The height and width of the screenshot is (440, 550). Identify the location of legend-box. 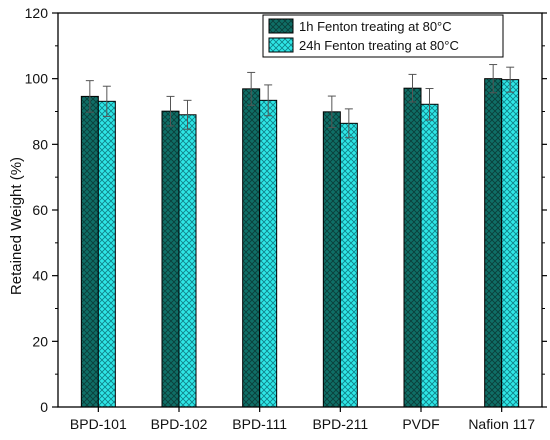
(383, 36).